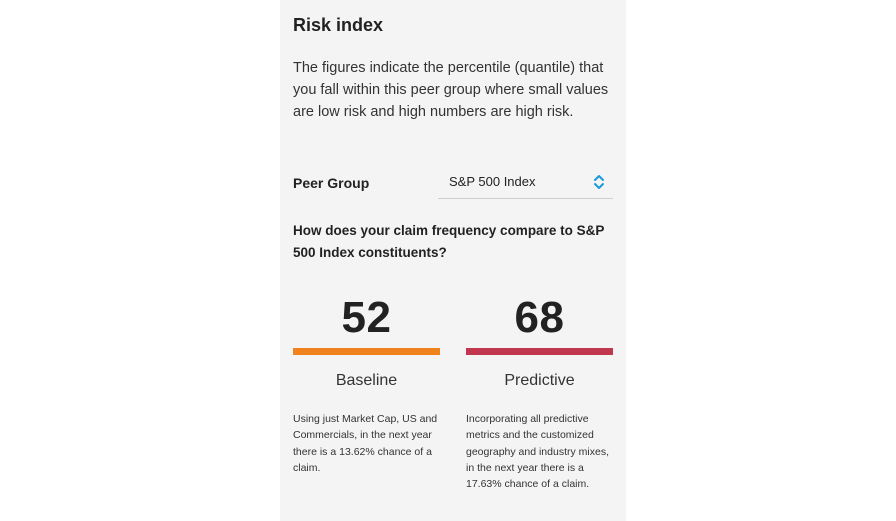  I want to click on panel-title: Risk index, so click(338, 25).